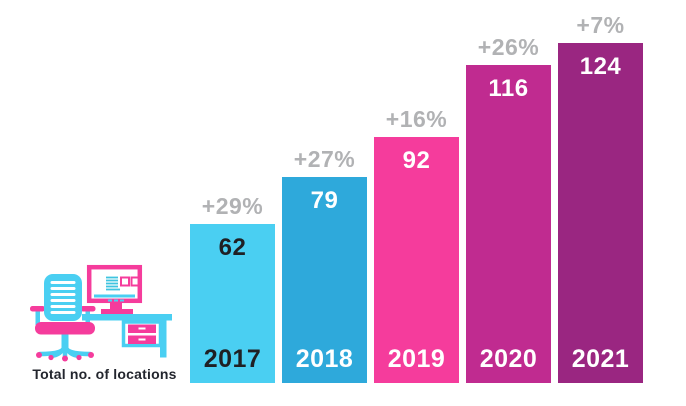 This screenshot has height=406, width=686. I want to click on bar-2017: 62 2017, so click(232, 303).